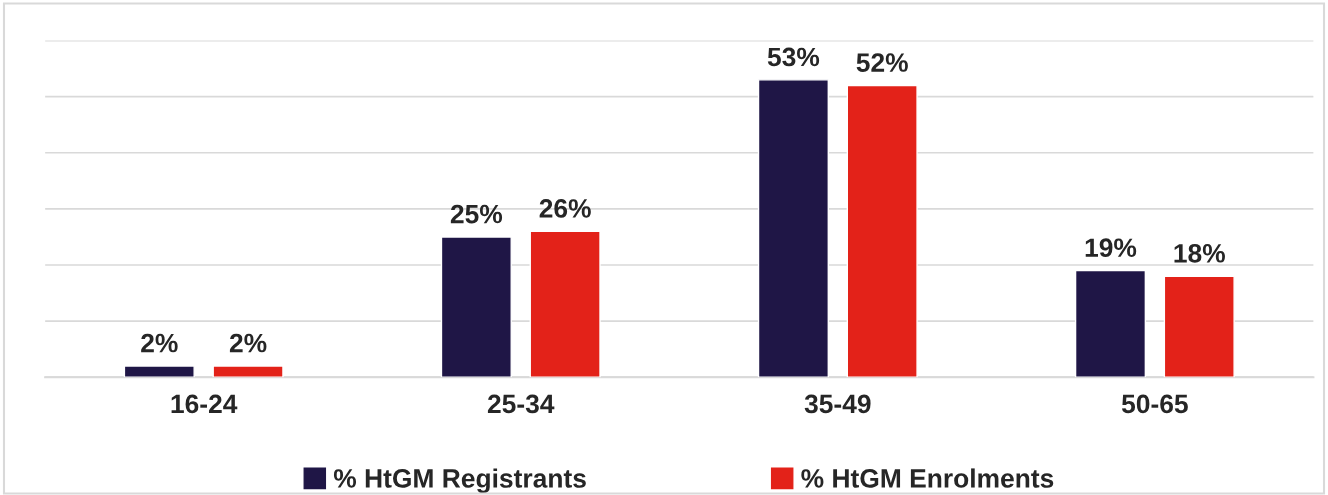 This screenshot has height=495, width=1328. Describe the element at coordinates (204, 404) in the screenshot. I see `x-tick-label: 16-24` at that location.